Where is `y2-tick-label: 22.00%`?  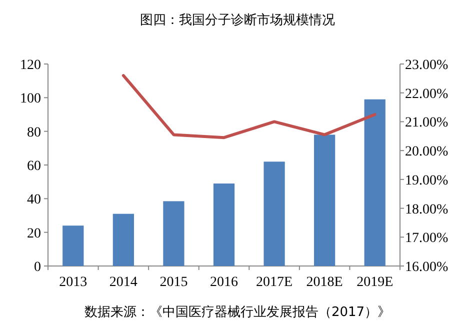 y2-tick-label: 22.00% is located at coordinates (426, 94).